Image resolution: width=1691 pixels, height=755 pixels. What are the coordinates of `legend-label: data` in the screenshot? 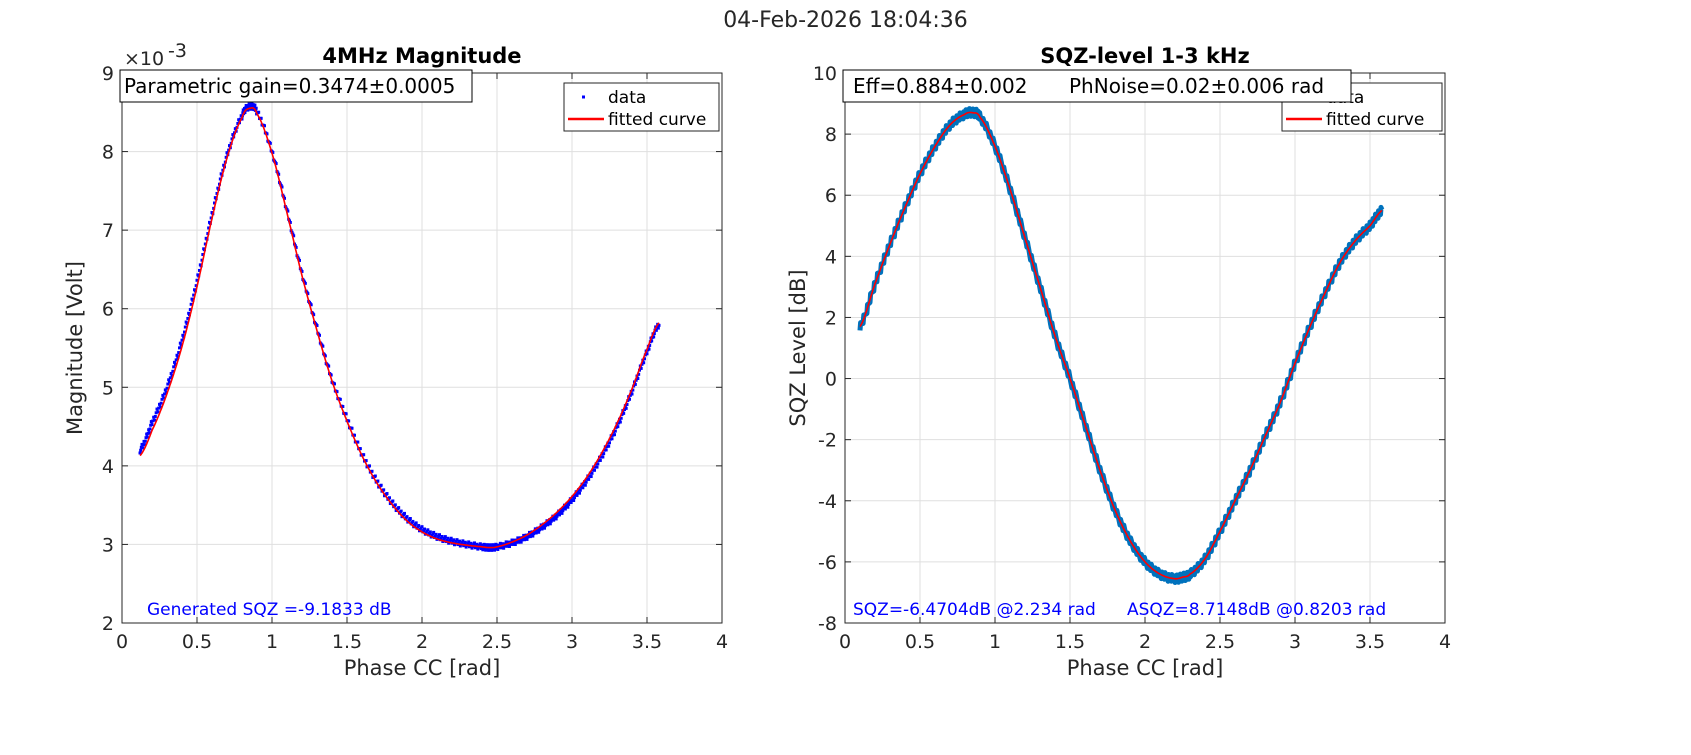 It's located at (627, 98).